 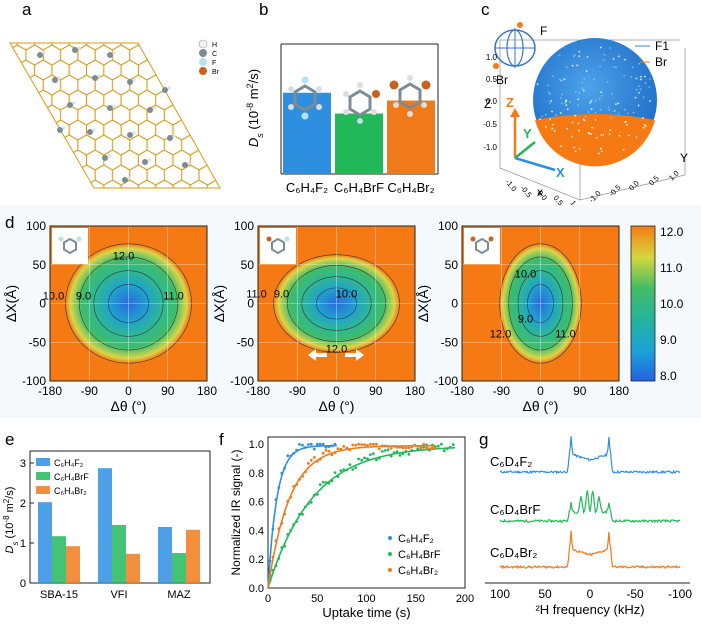 I want to click on f-xlabel: Uptake time (s), so click(x=366, y=612).